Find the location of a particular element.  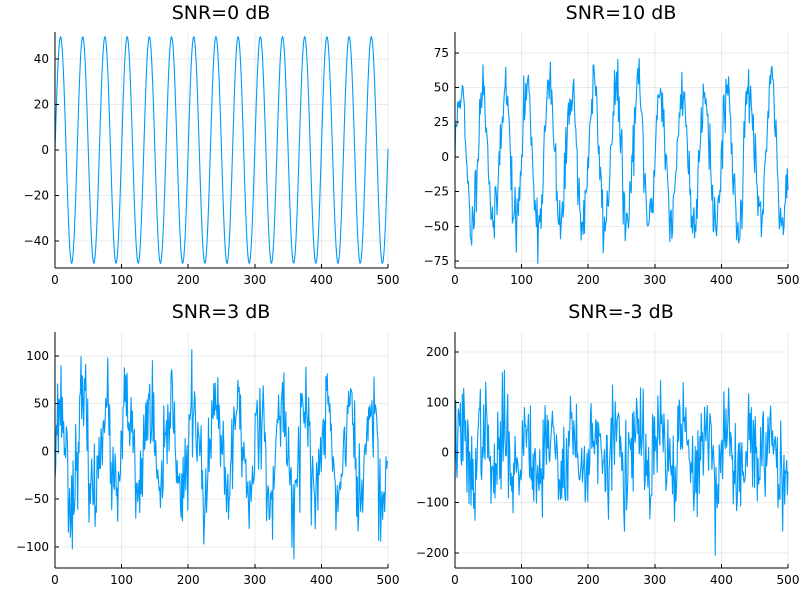

y-tick-label: 200 is located at coordinates (437, 352).